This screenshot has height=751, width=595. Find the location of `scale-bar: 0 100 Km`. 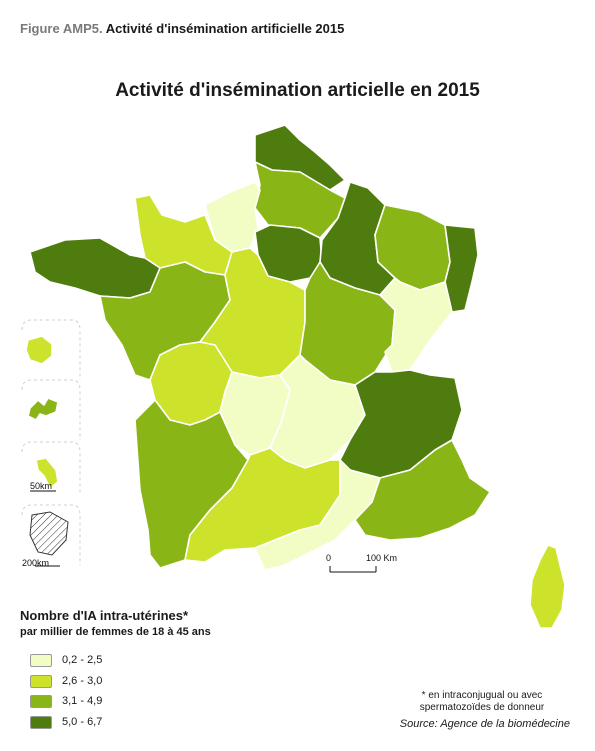

scale-bar: 0 100 Km is located at coordinates (361, 563).